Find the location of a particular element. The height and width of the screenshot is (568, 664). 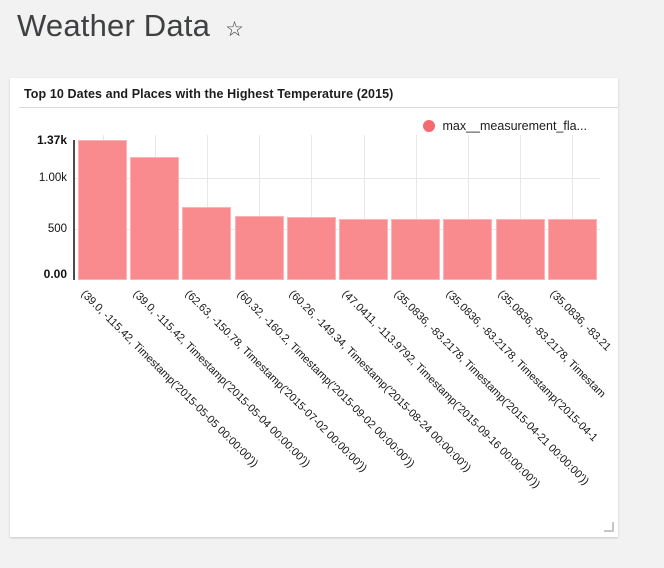

page-header: Weather Data ☆ is located at coordinates (130, 26).